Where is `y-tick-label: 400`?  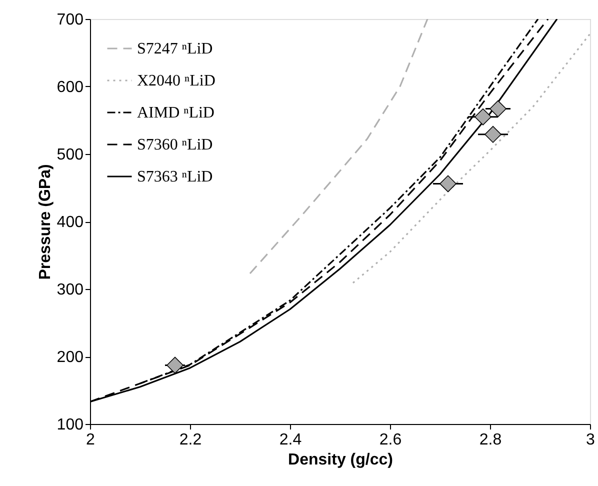 y-tick-label: 400 is located at coordinates (70, 222).